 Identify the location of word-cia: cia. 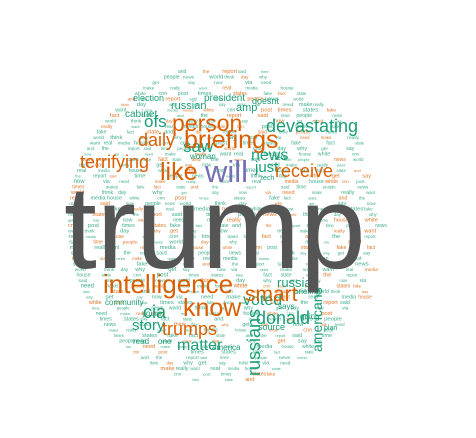
(155, 312).